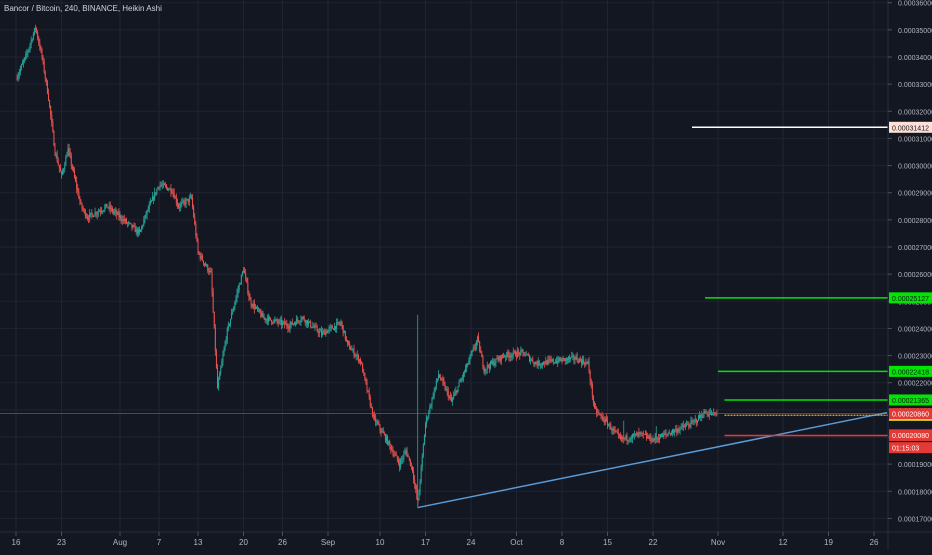 This screenshot has width=932, height=555. What do you see at coordinates (910, 400) in the screenshot?
I see `green-level-3-label: 0.00021365` at bounding box center [910, 400].